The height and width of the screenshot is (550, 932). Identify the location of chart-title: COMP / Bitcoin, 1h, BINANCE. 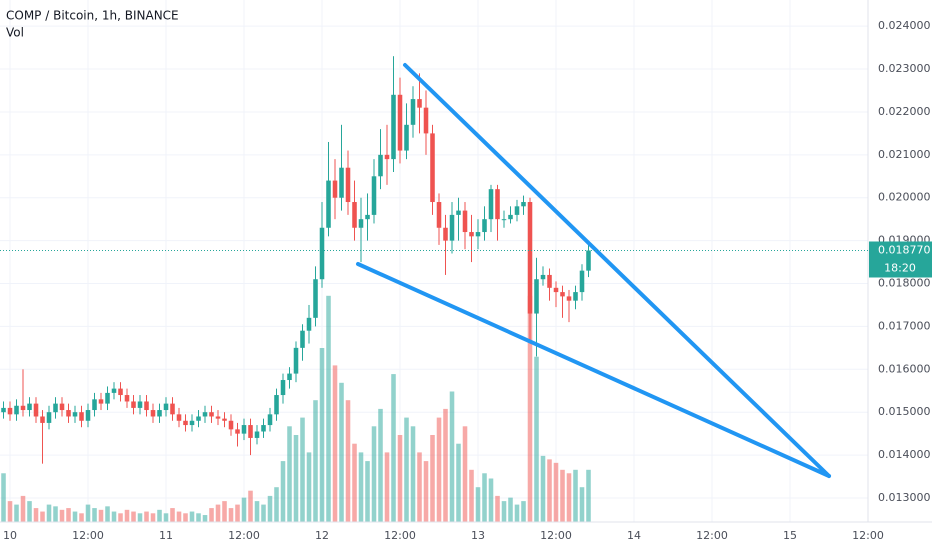
(92, 16).